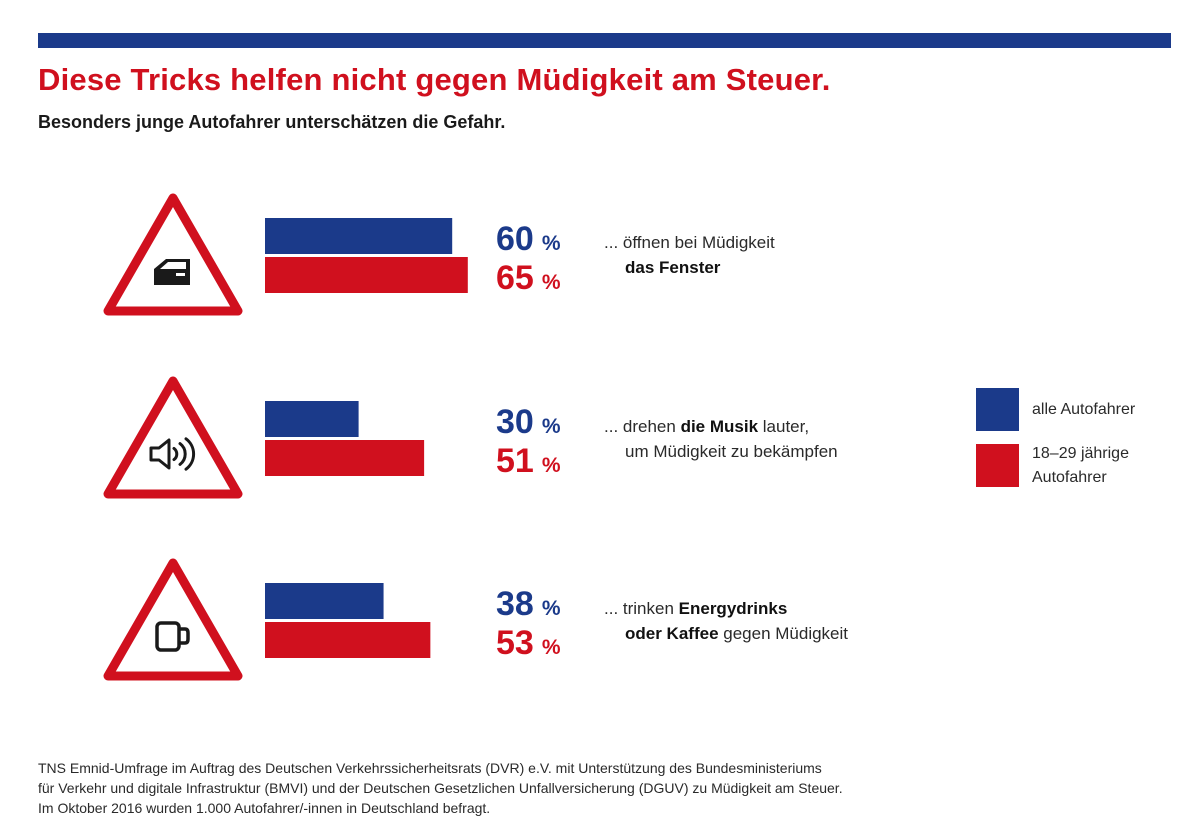 This screenshot has height=838, width=1200. I want to click on value-label-young-row-3: 53%, so click(528, 643).